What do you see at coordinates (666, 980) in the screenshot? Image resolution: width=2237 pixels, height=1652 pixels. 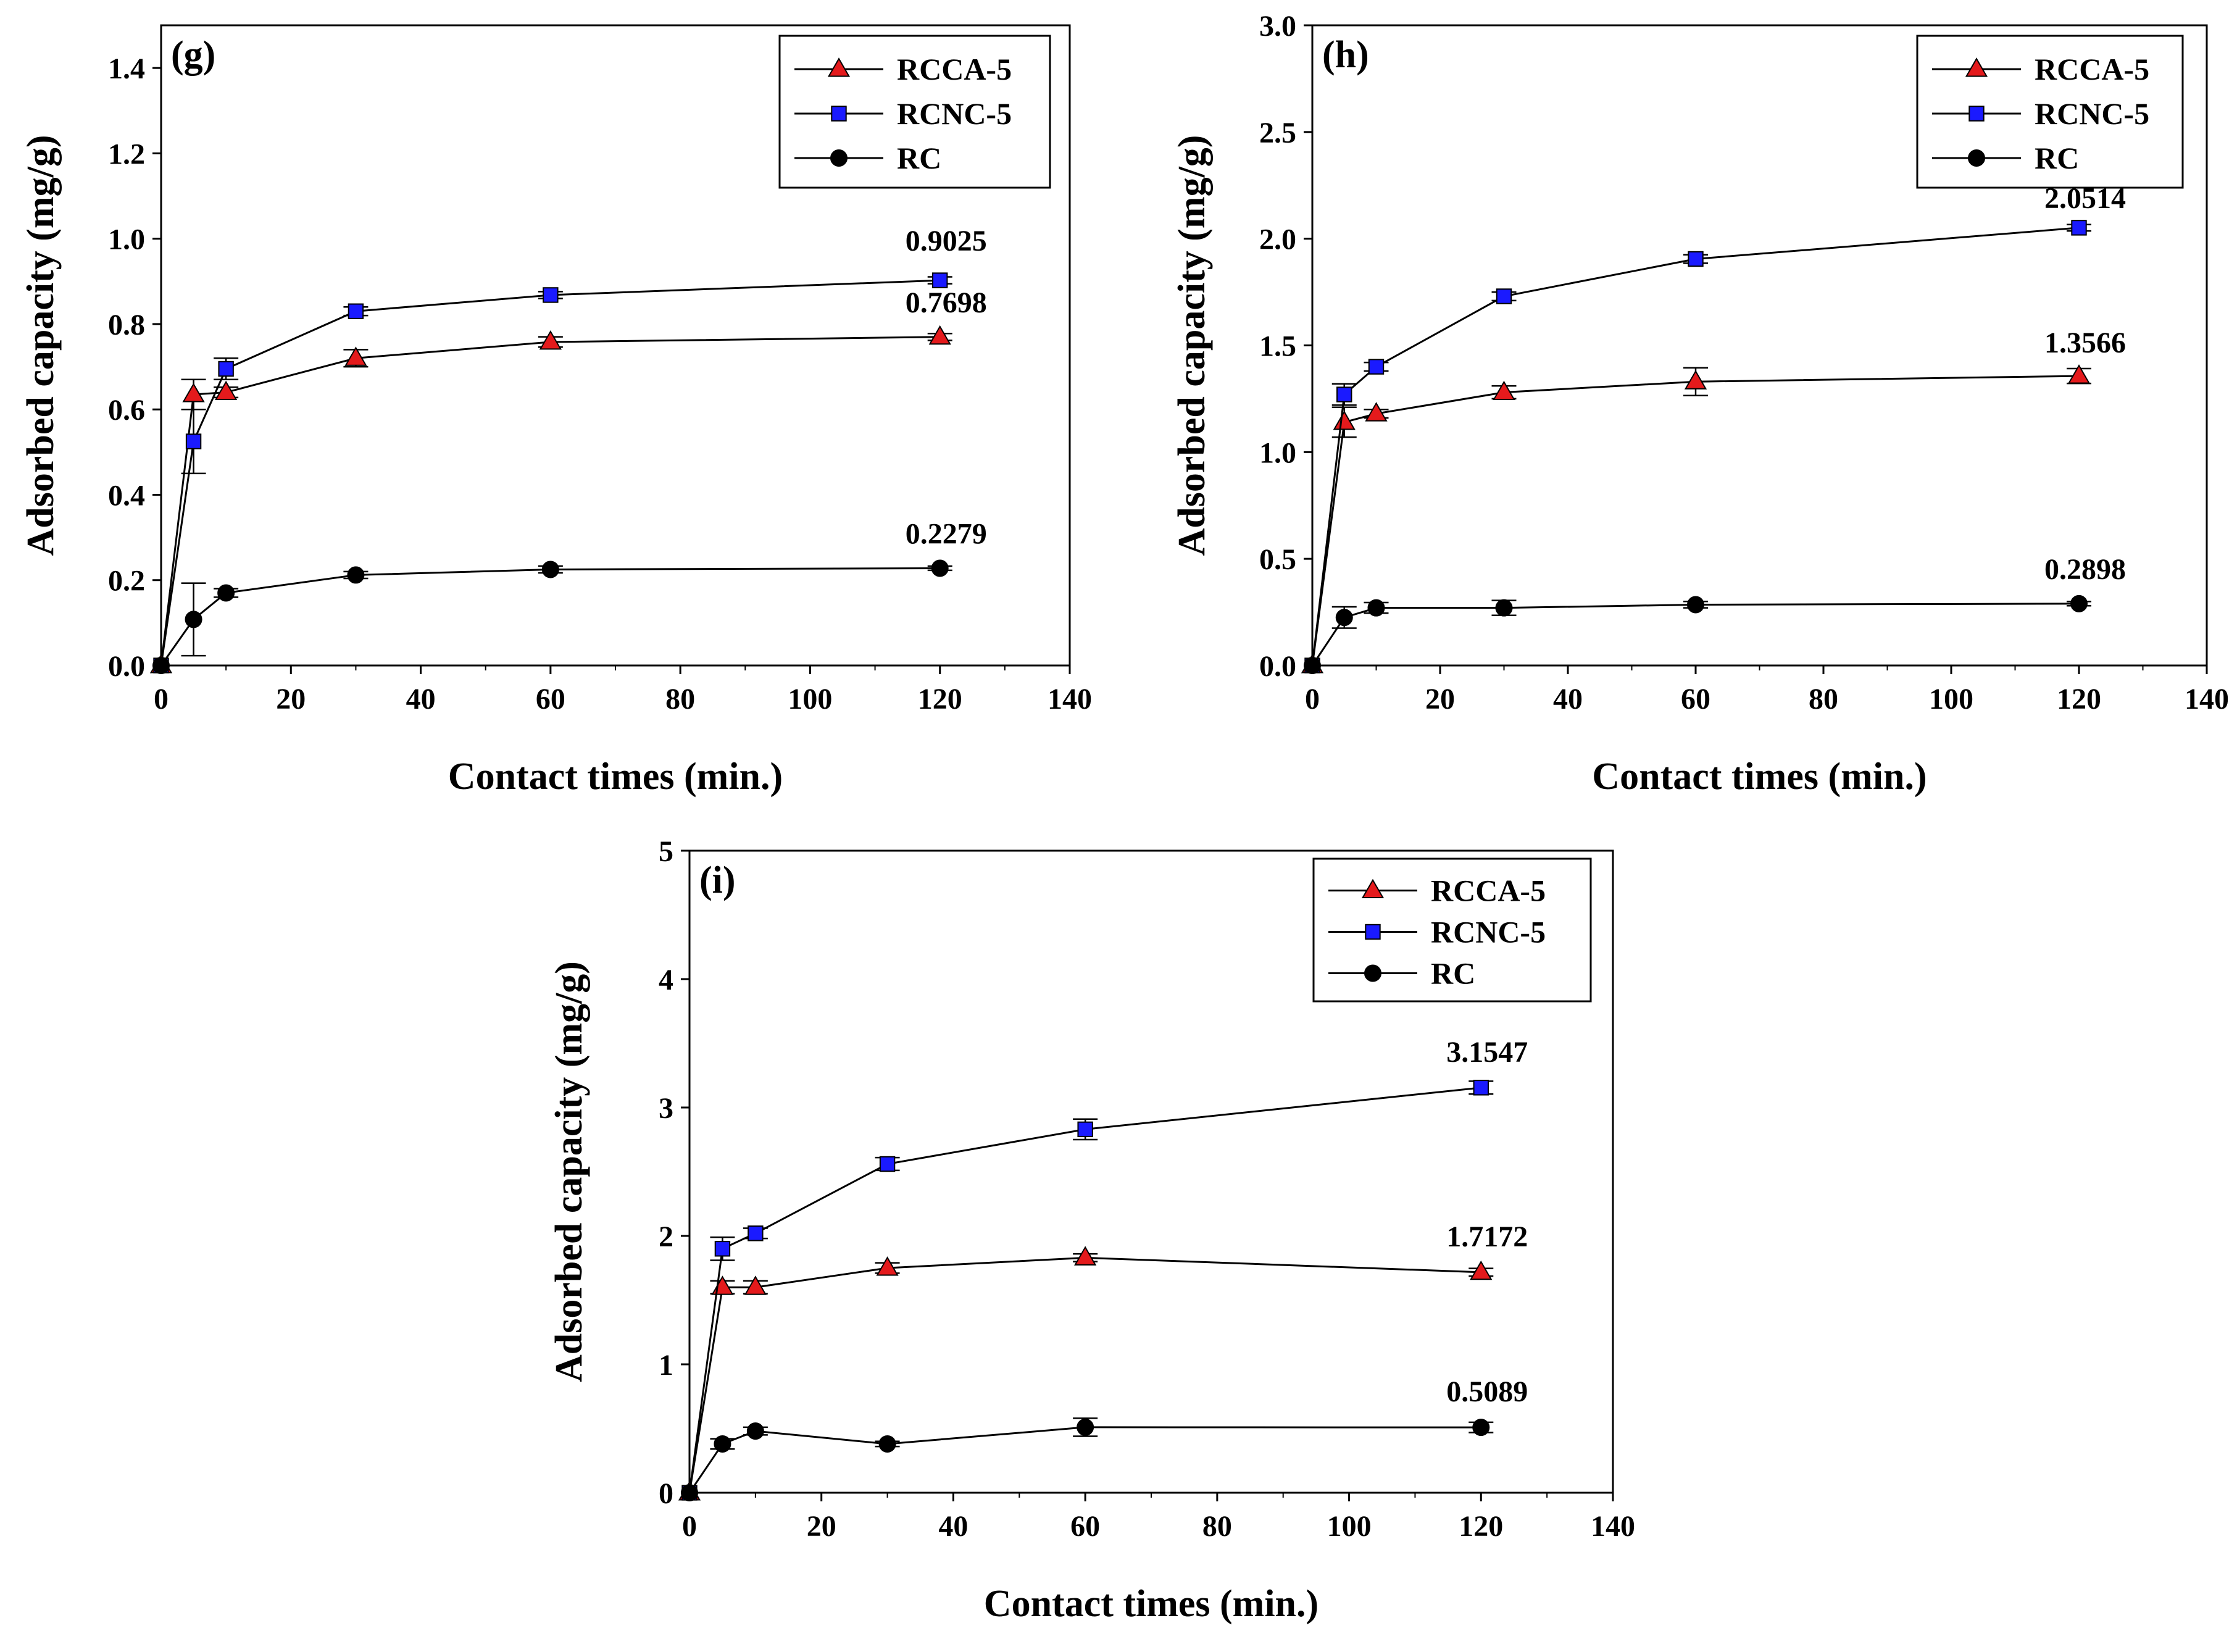 I see `y-tick-label: 4` at bounding box center [666, 980].